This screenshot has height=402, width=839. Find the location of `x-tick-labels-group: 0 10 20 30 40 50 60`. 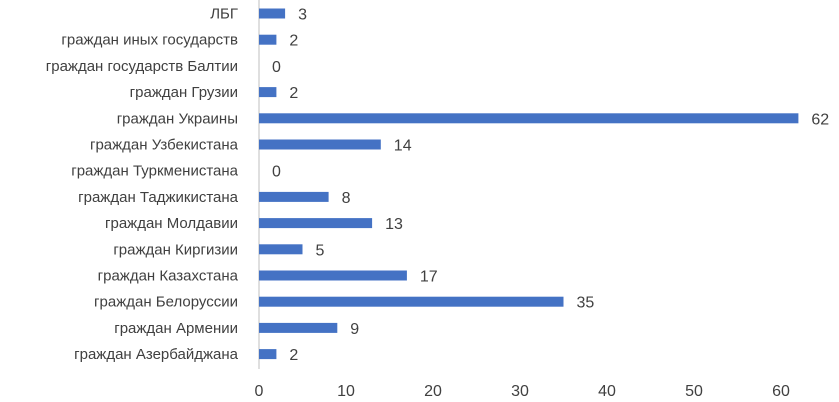

x-tick-labels-group: 0 10 20 30 40 50 60 is located at coordinates (522, 391).